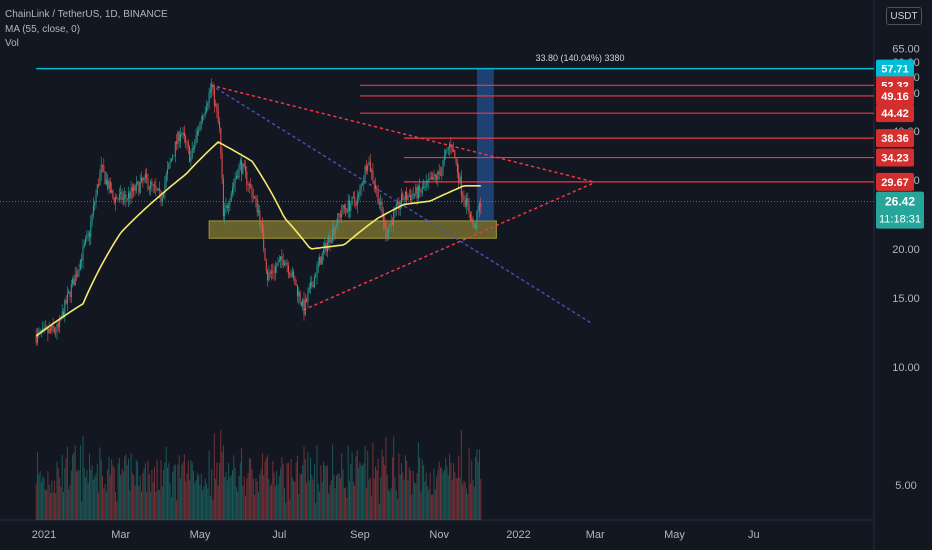 The image size is (932, 550). I want to click on level-price-label: 29.67, so click(895, 183).